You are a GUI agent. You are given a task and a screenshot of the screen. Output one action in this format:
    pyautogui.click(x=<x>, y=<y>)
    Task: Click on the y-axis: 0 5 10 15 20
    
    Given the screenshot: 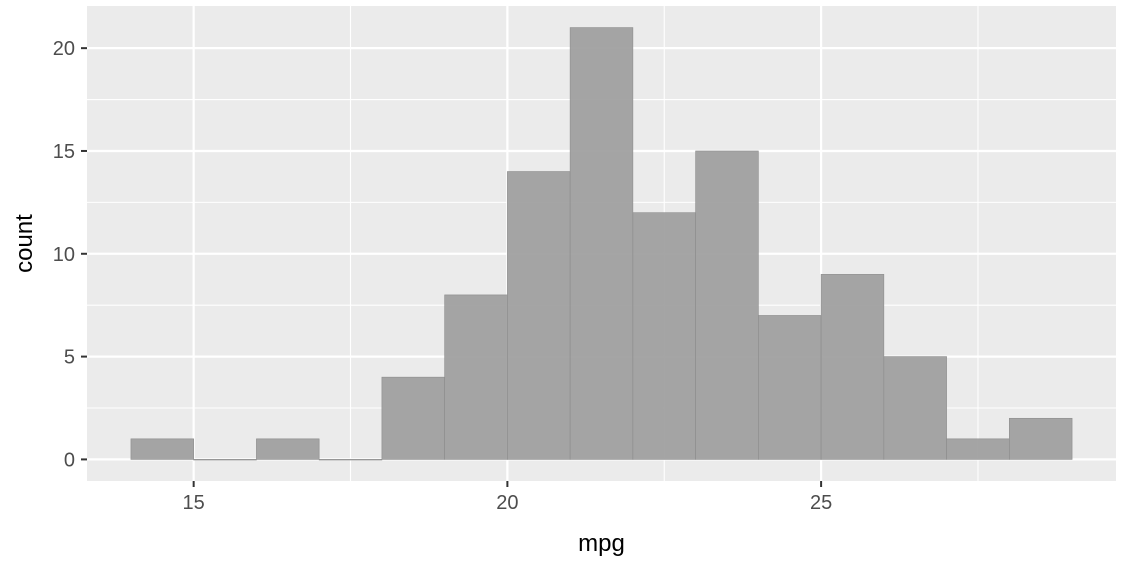 What is the action you would take?
    pyautogui.click(x=70, y=254)
    